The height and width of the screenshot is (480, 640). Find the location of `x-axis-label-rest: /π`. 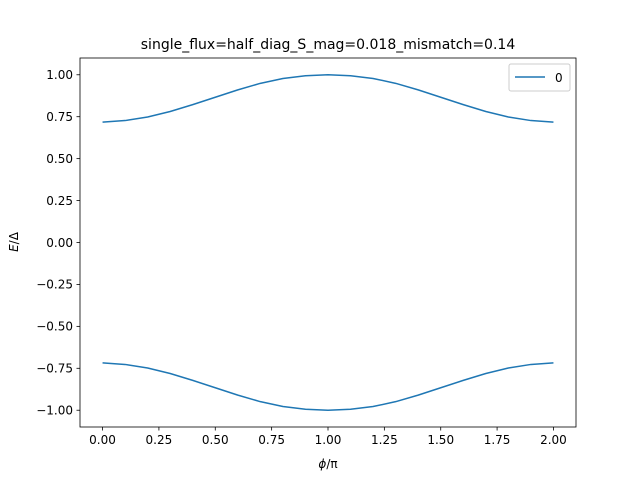

x-axis-label-rest: /π is located at coordinates (331, 464).